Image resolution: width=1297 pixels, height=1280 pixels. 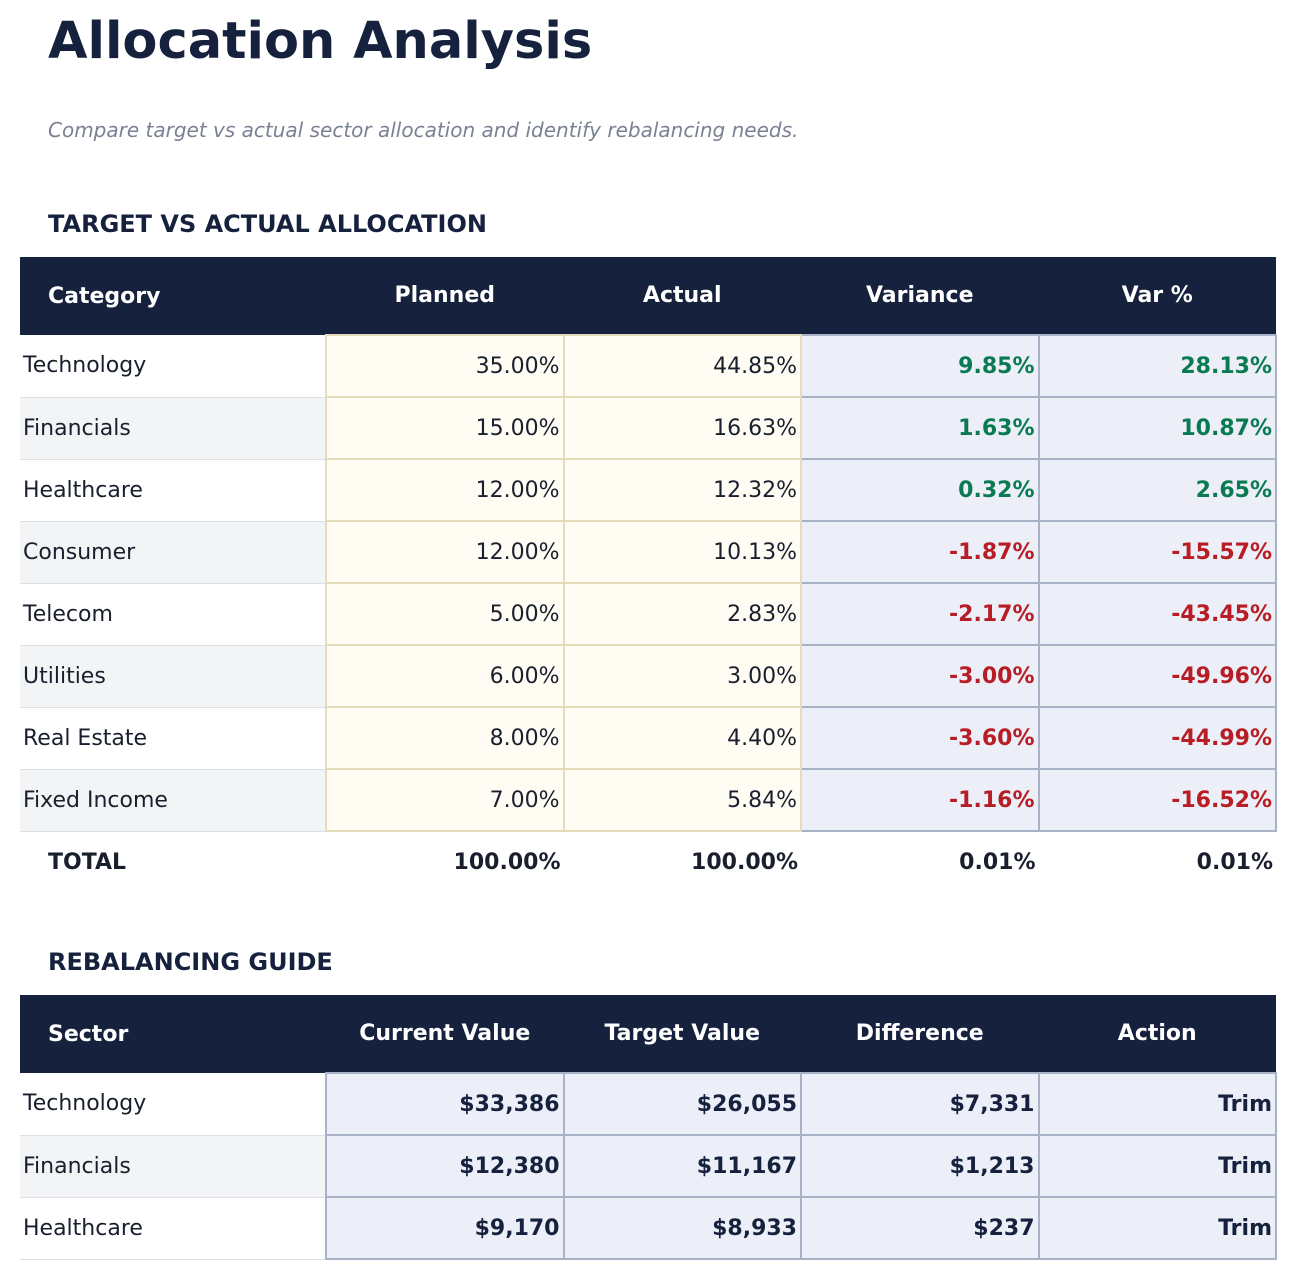 I want to click on planned-cell: 8.00%, so click(x=445, y=738).